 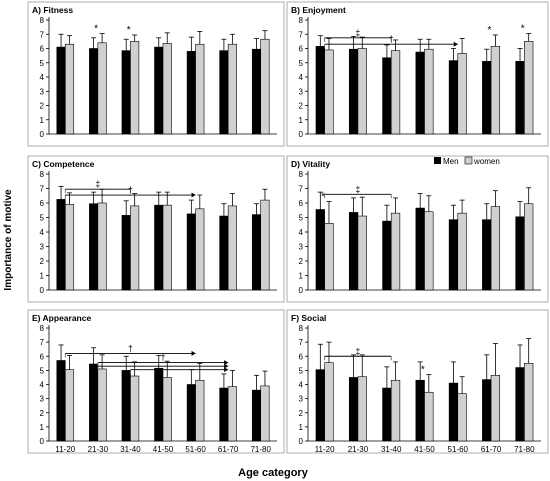 I want to click on panel-title: A) Fitness, so click(x=52, y=10).